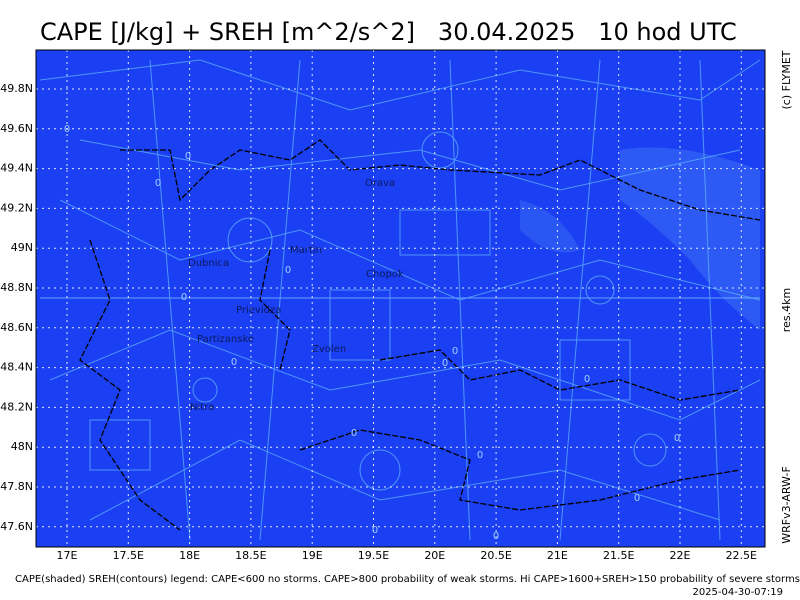 This screenshot has height=600, width=800. I want to click on lat-label: 49.2N, so click(16, 207).